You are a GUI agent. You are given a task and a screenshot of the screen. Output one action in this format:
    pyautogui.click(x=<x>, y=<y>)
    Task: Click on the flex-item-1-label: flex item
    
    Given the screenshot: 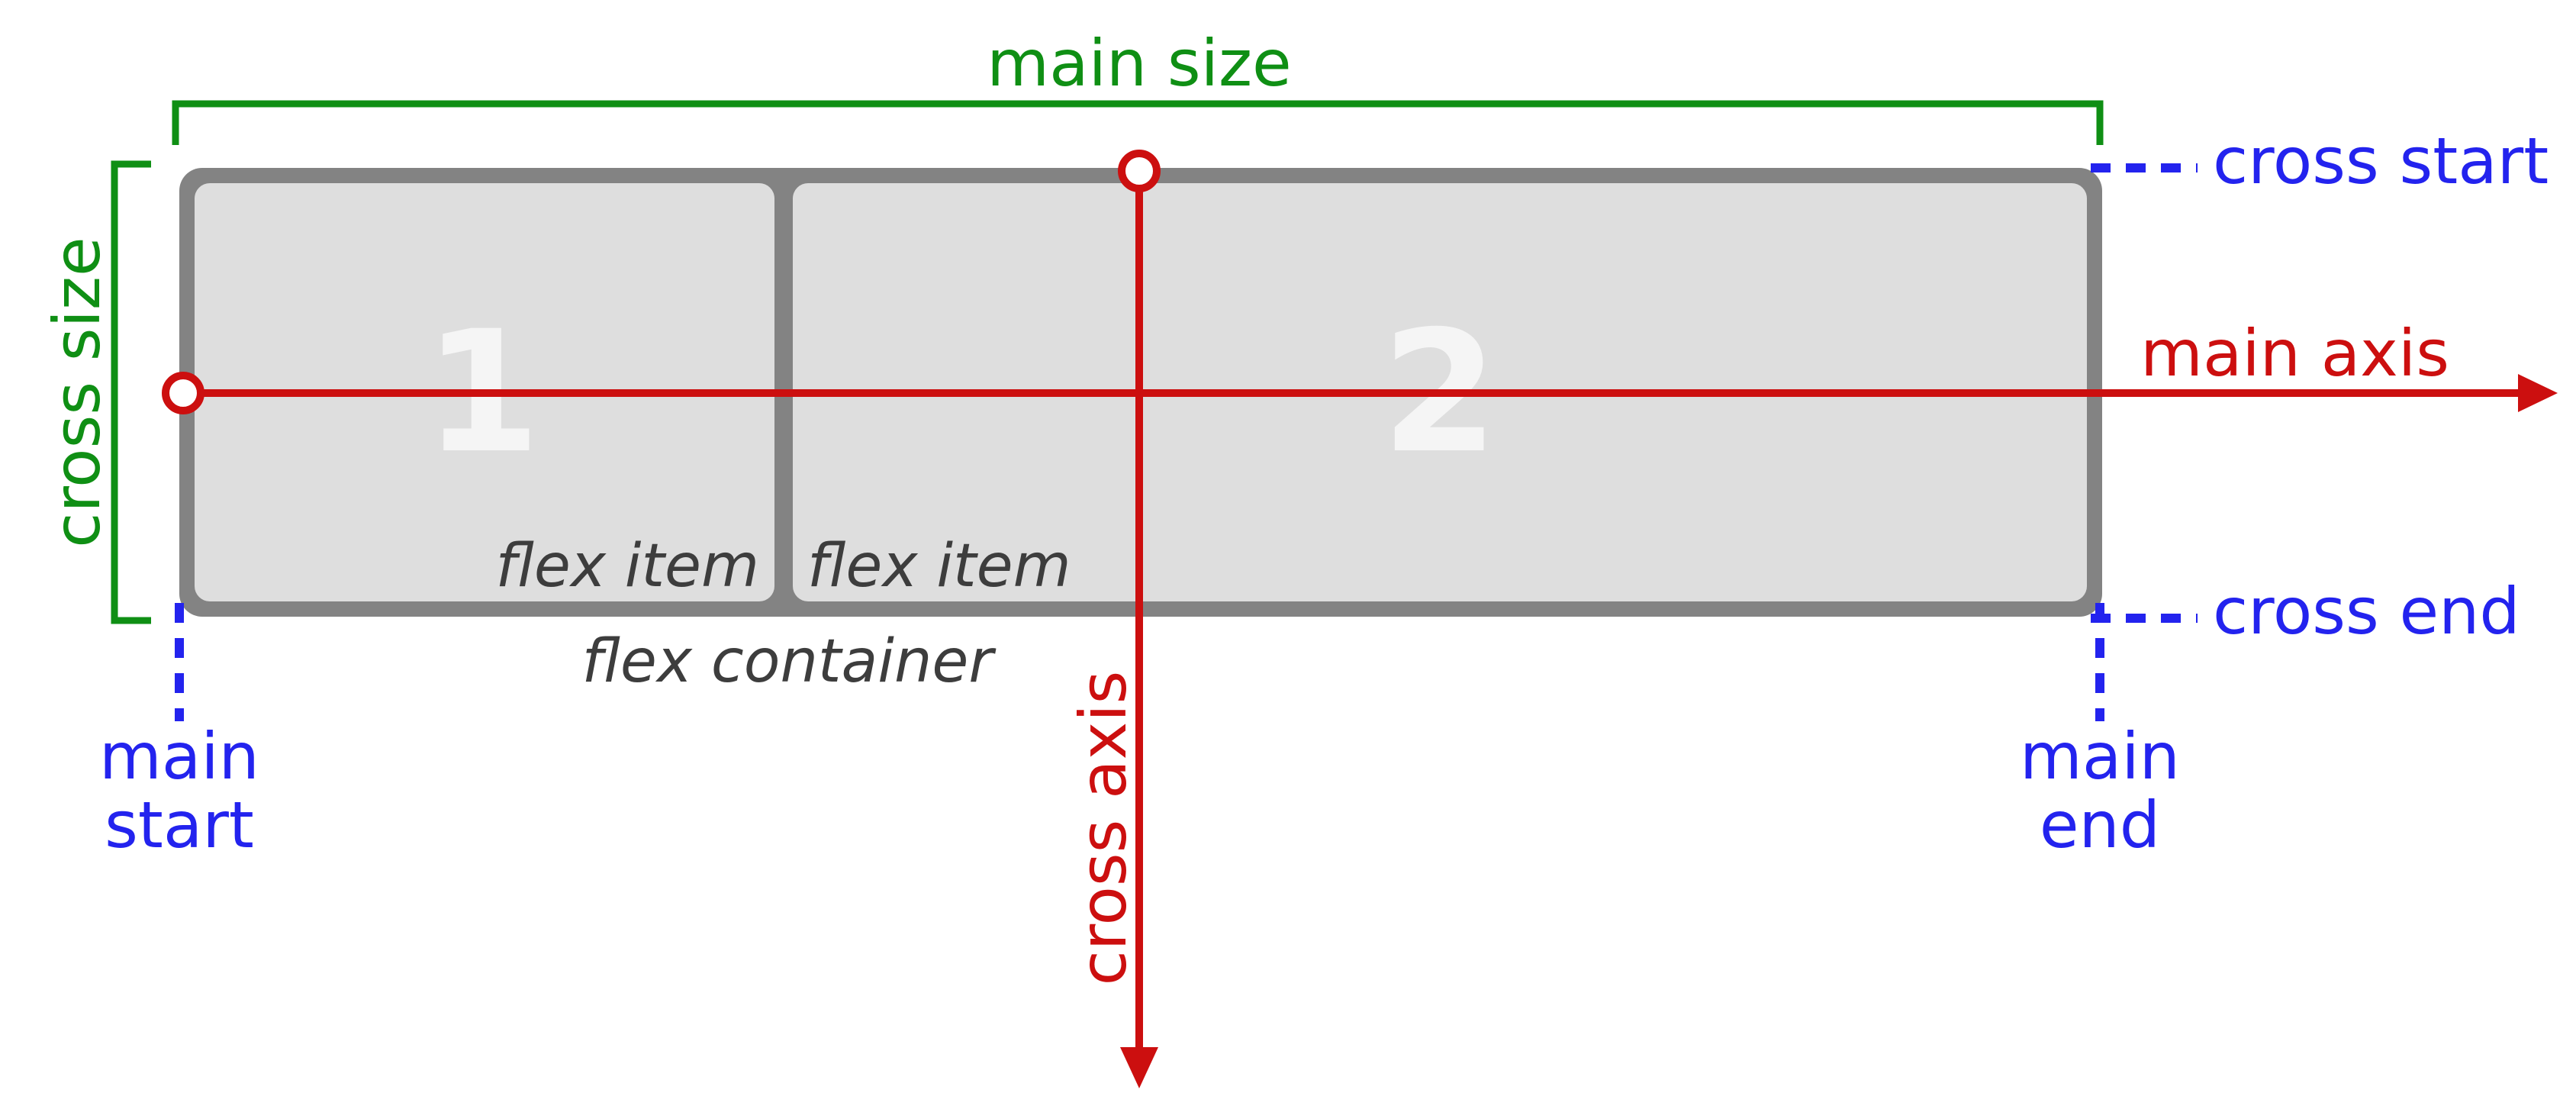 What is the action you would take?
    pyautogui.click(x=627, y=566)
    